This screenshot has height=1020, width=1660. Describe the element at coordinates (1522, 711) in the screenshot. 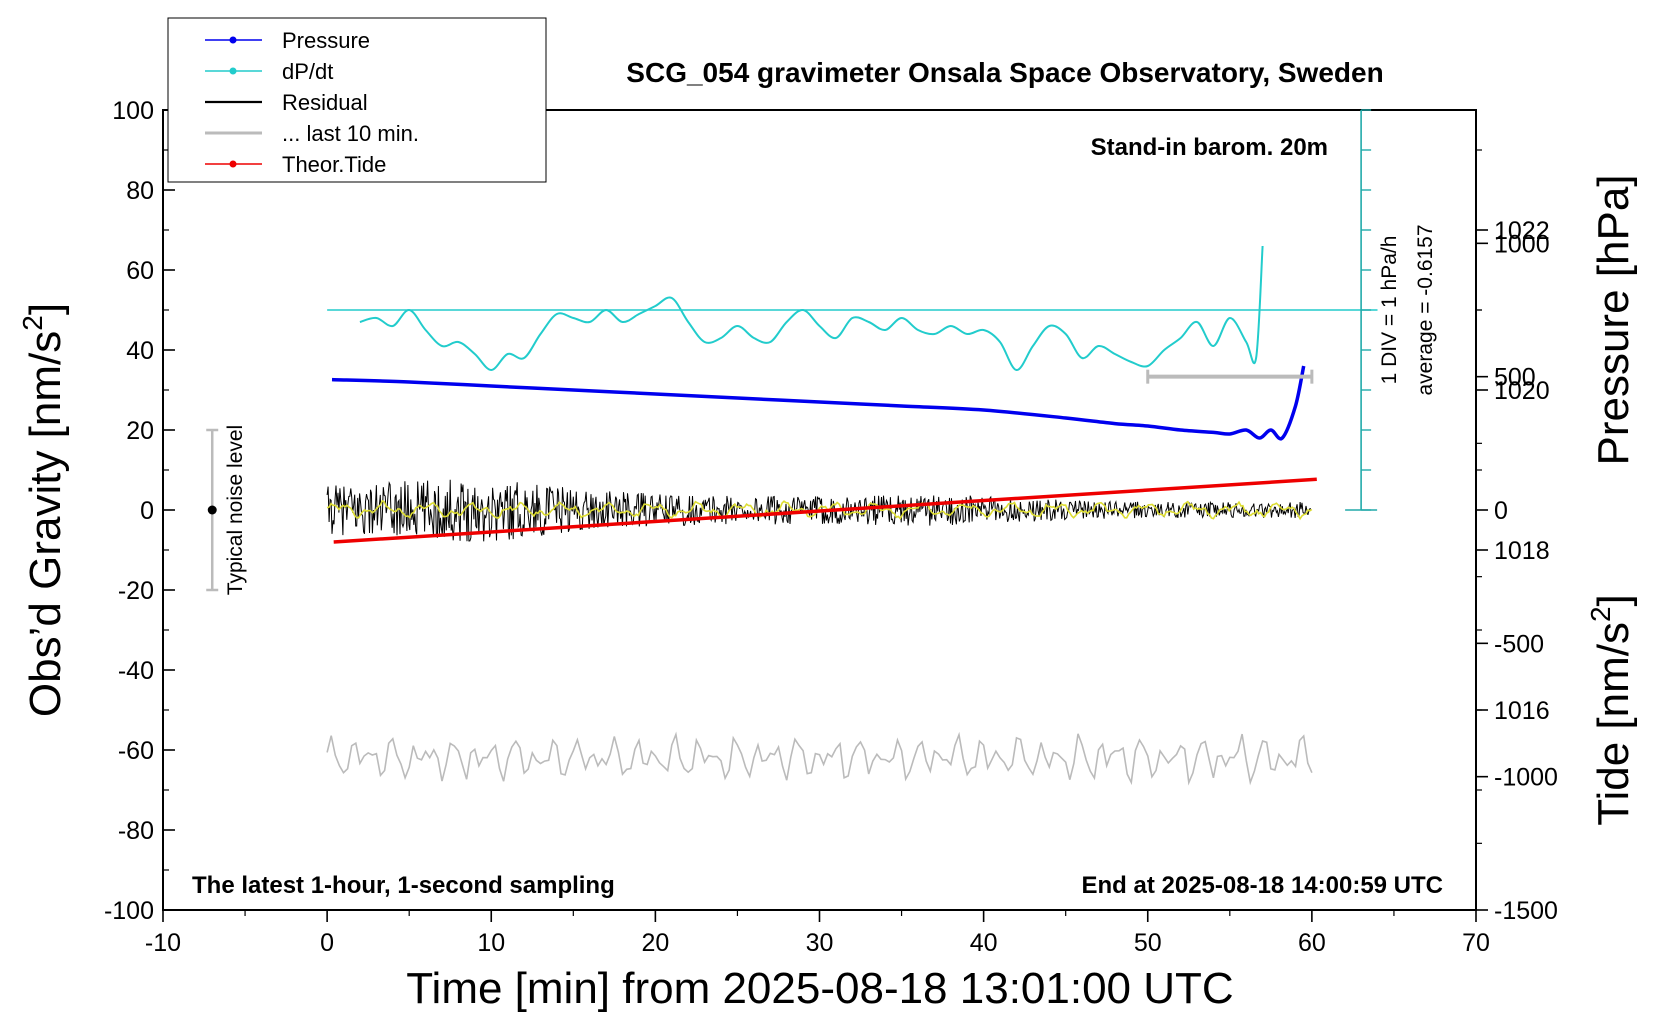

I see `pressure-tick-label-3: 1016` at that location.